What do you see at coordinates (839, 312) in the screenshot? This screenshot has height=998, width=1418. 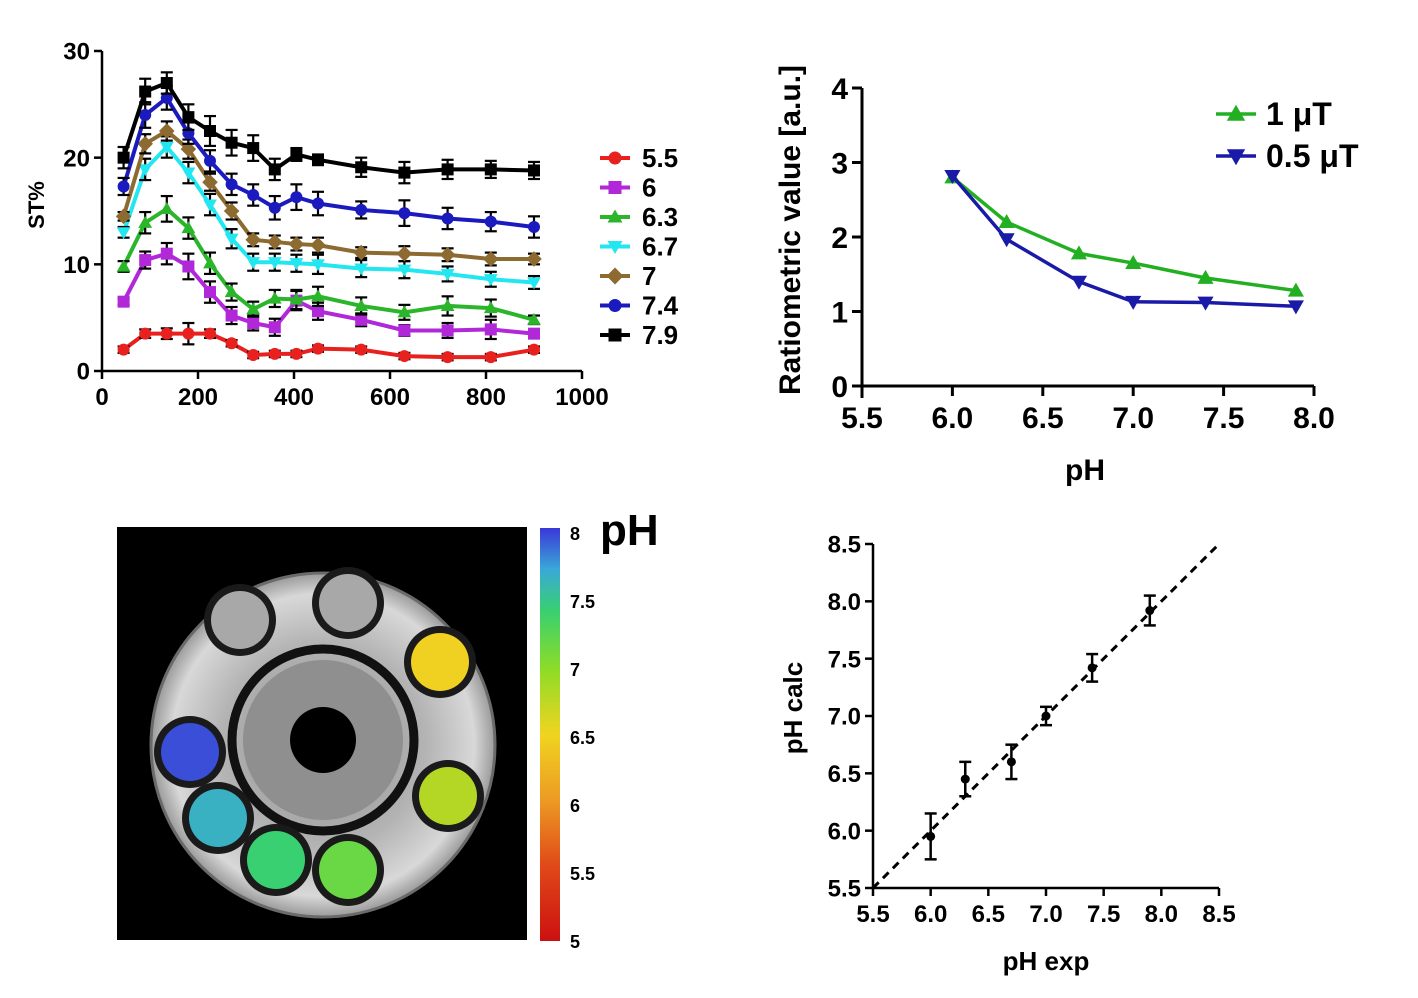 I see `ratiometric-y-tick-label: 1` at bounding box center [839, 312].